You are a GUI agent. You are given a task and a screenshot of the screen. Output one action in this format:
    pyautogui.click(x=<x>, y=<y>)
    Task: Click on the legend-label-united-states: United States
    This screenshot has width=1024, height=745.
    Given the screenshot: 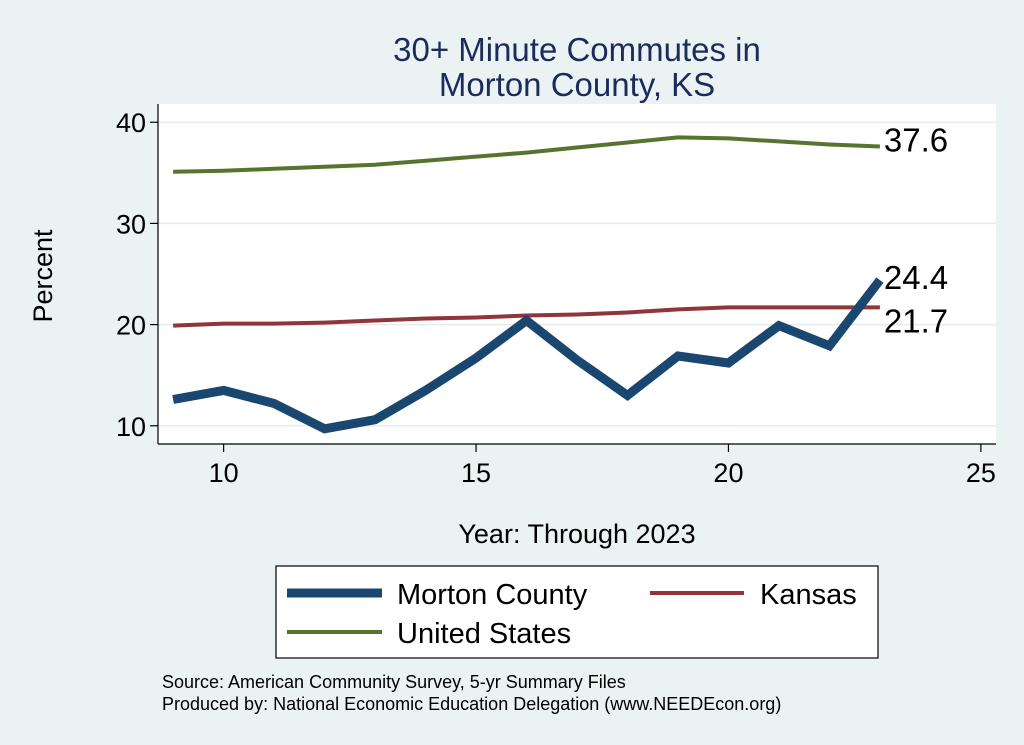 What is the action you would take?
    pyautogui.click(x=484, y=634)
    